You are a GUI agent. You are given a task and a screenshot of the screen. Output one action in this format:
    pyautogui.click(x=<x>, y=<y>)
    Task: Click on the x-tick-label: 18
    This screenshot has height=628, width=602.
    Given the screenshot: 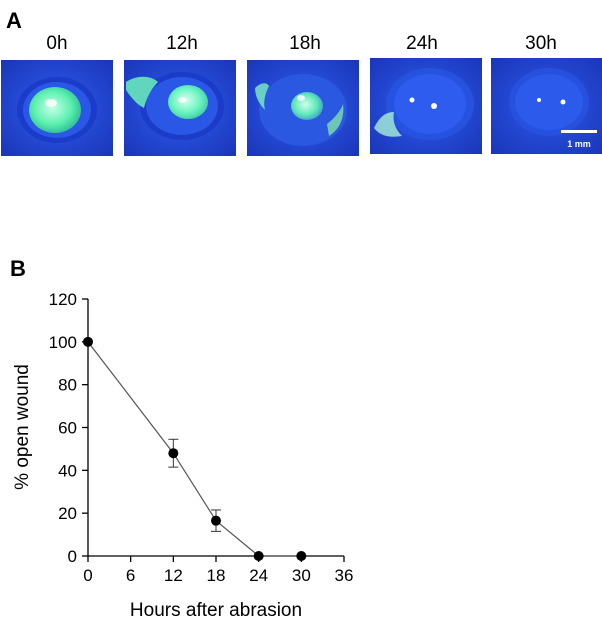 What is the action you would take?
    pyautogui.click(x=216, y=575)
    